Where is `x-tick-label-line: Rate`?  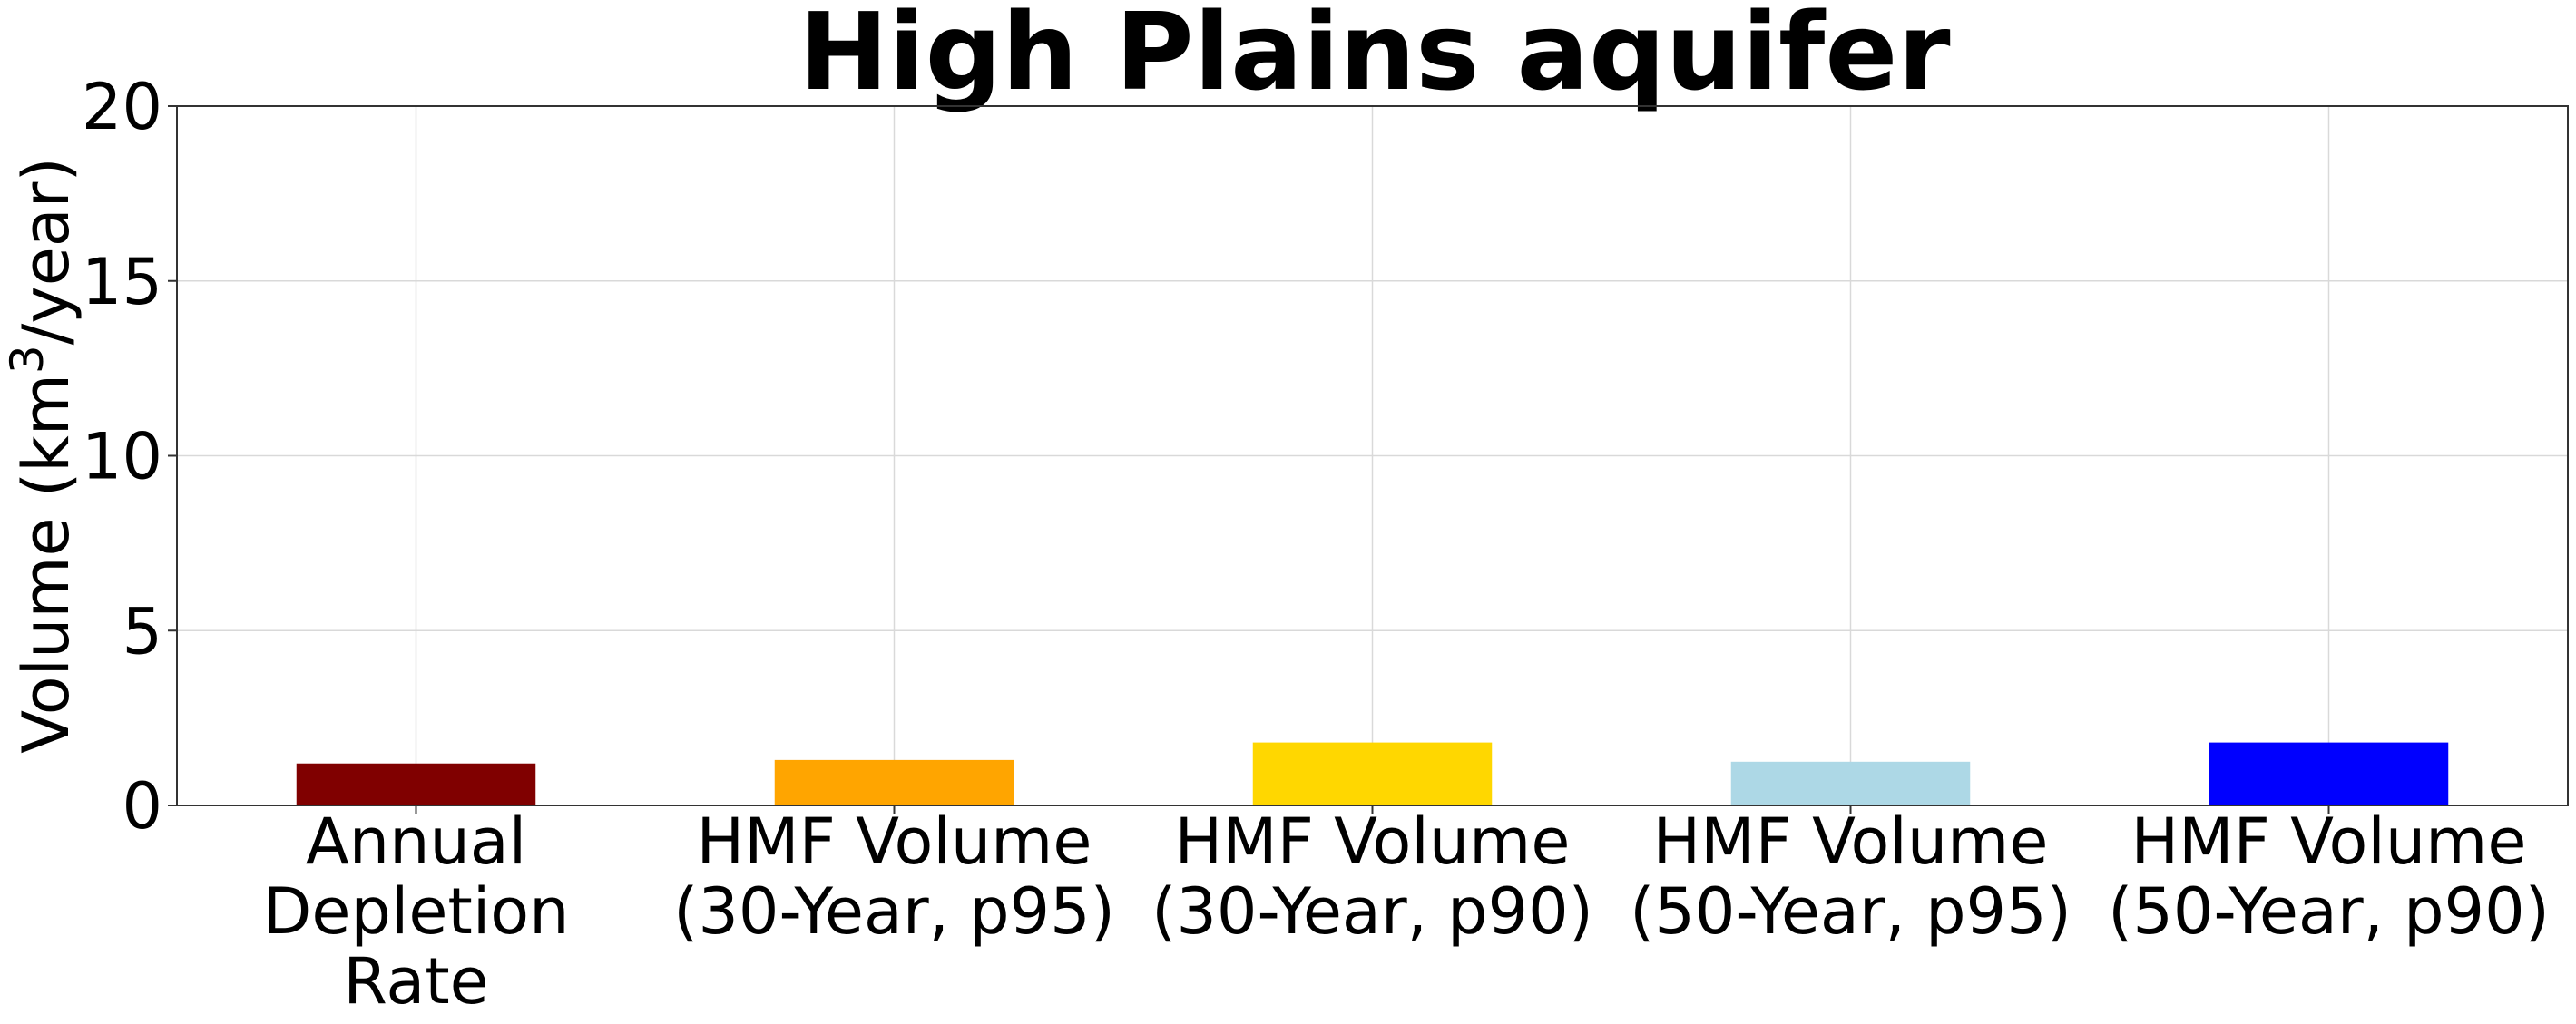
x-tick-label-line: Rate is located at coordinates (416, 981).